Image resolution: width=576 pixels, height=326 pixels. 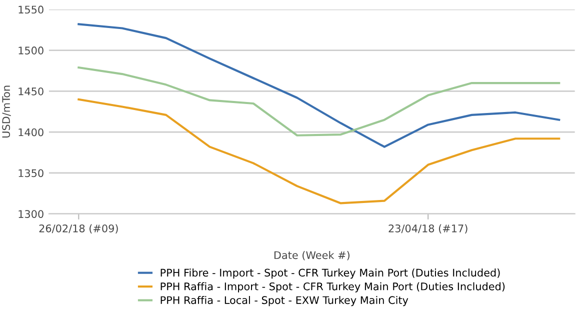 I want to click on y-tick-label: 1350, so click(x=31, y=173).